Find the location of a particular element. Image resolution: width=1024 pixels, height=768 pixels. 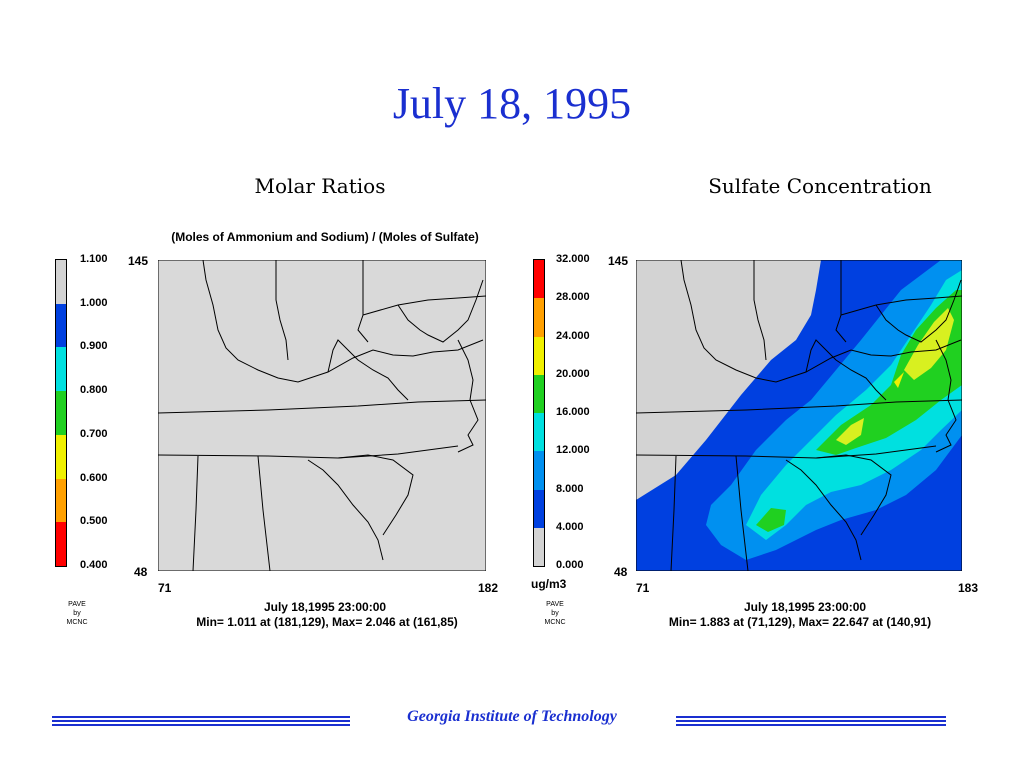

right-map is located at coordinates (799, 415).